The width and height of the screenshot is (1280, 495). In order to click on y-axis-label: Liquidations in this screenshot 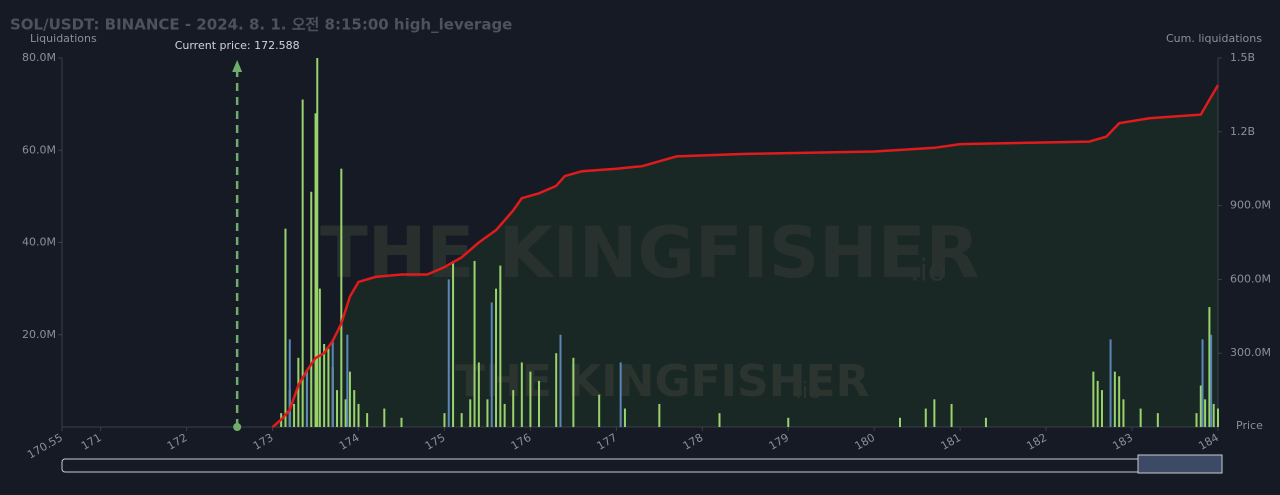, I will do `click(63, 38)`.